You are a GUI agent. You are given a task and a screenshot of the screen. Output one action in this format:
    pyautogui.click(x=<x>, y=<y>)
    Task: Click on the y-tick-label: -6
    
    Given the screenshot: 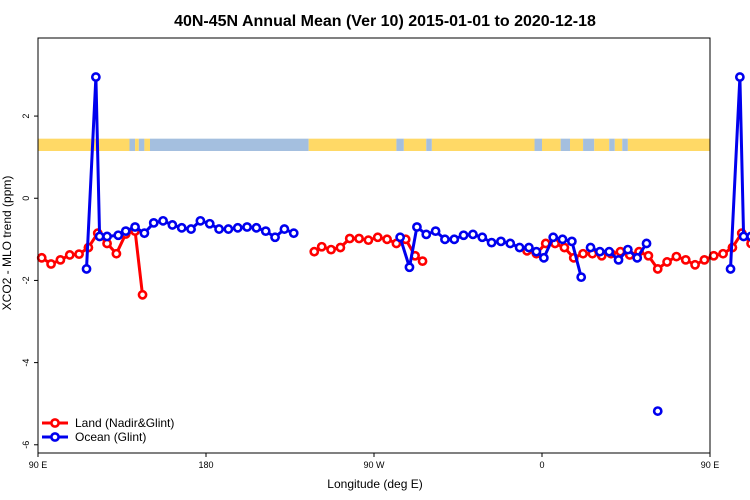 What is the action you would take?
    pyautogui.click(x=26, y=445)
    